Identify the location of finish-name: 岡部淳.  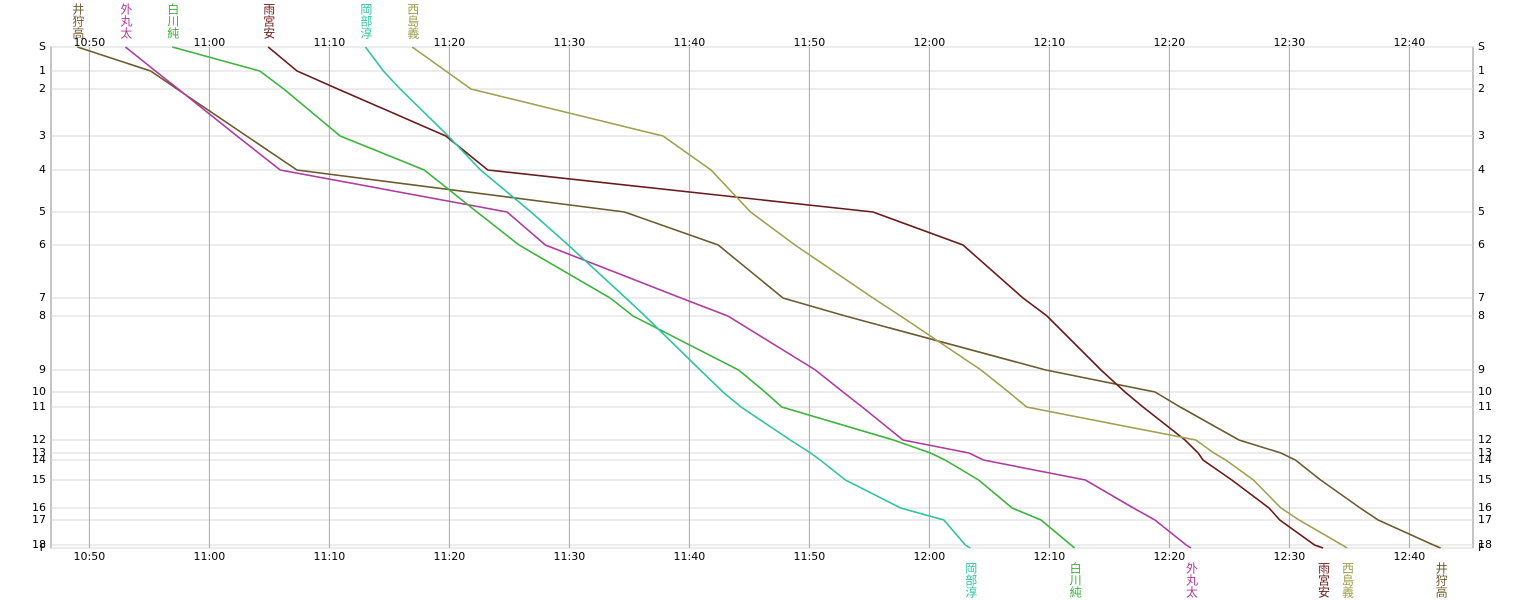
(971, 580).